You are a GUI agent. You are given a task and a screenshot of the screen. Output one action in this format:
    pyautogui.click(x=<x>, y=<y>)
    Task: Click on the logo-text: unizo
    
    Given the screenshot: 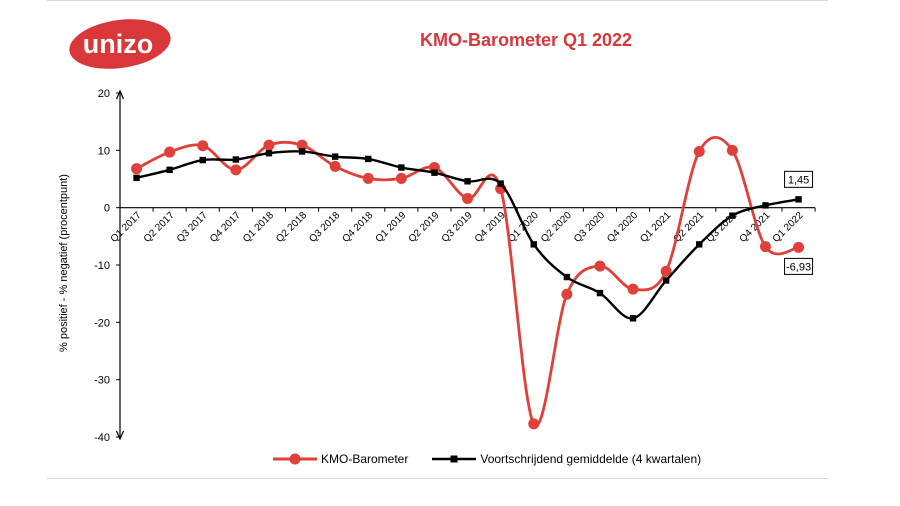 What is the action you would take?
    pyautogui.click(x=118, y=44)
    